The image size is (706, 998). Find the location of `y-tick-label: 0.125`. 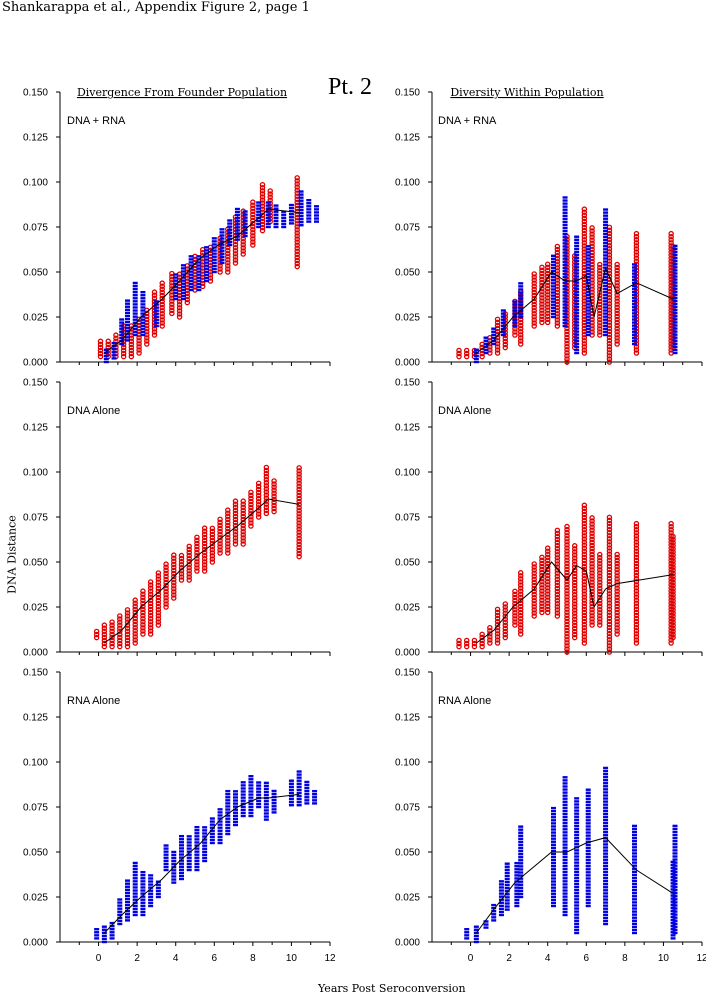

y-tick-label: 0.125 is located at coordinates (35, 138).